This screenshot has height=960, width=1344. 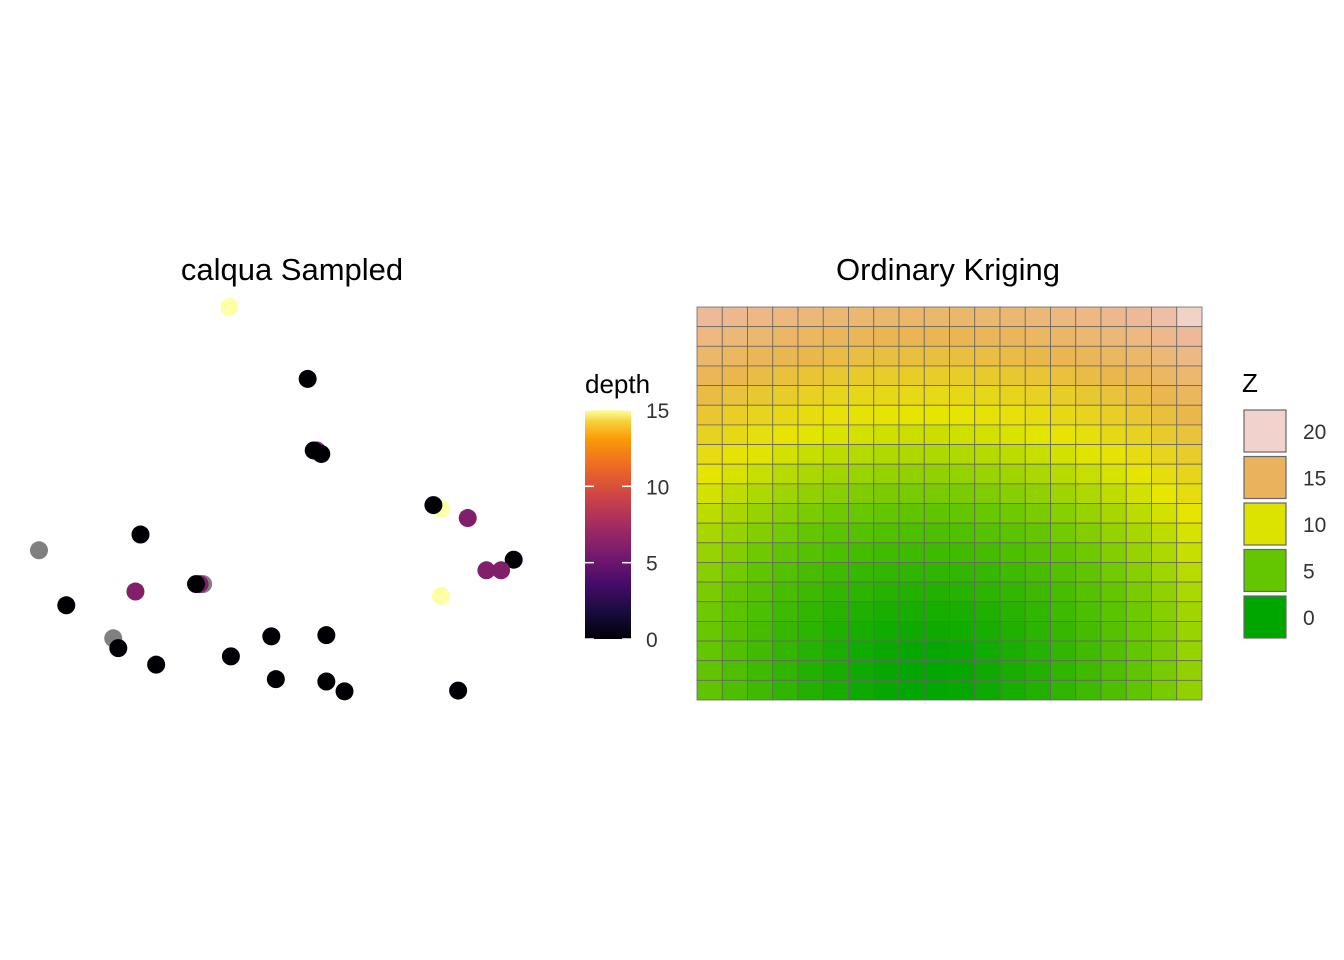 I want to click on scatter-title: calqua Sampled, so click(x=292, y=269).